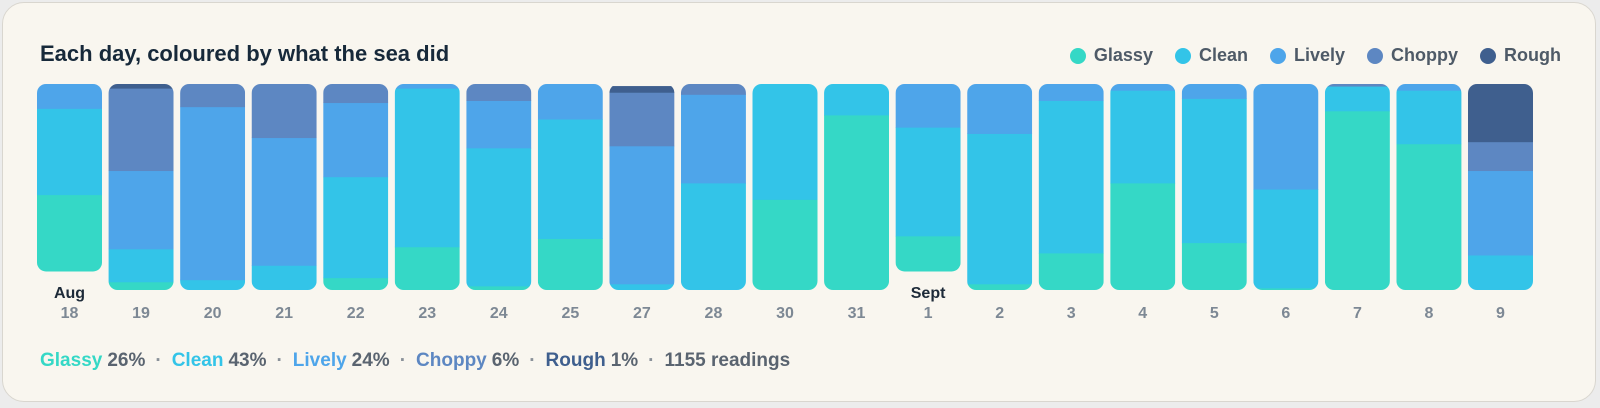 Image resolution: width=1600 pixels, height=408 pixels. Describe the element at coordinates (197, 360) in the screenshot. I see `summary-category-clean: Clean` at that location.